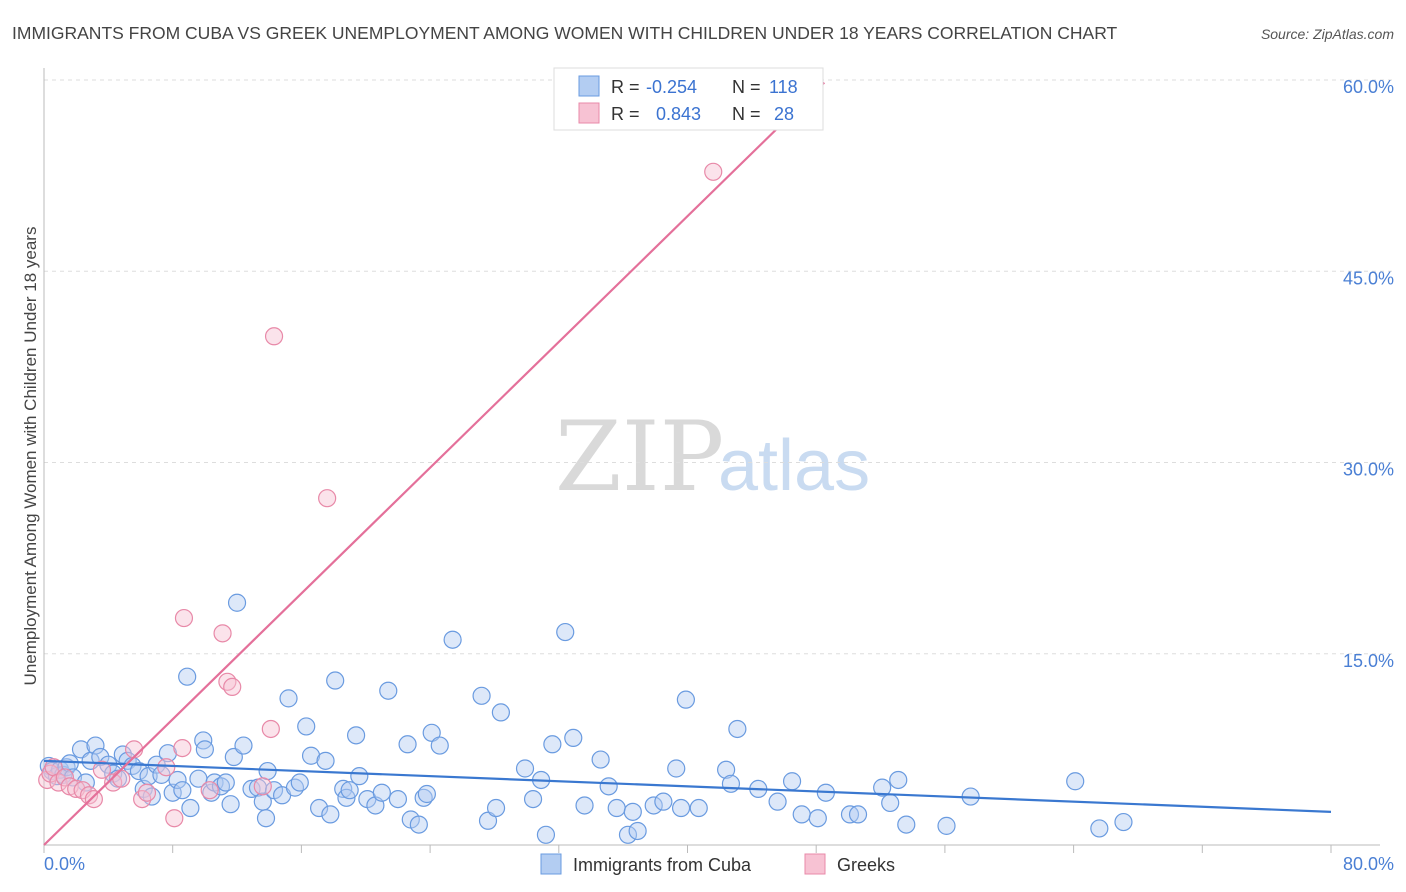 Image resolution: width=1406 pixels, height=892 pixels. What do you see at coordinates (746, 114) in the screenshot?
I see `stats-n-label-greeks: N =` at bounding box center [746, 114].